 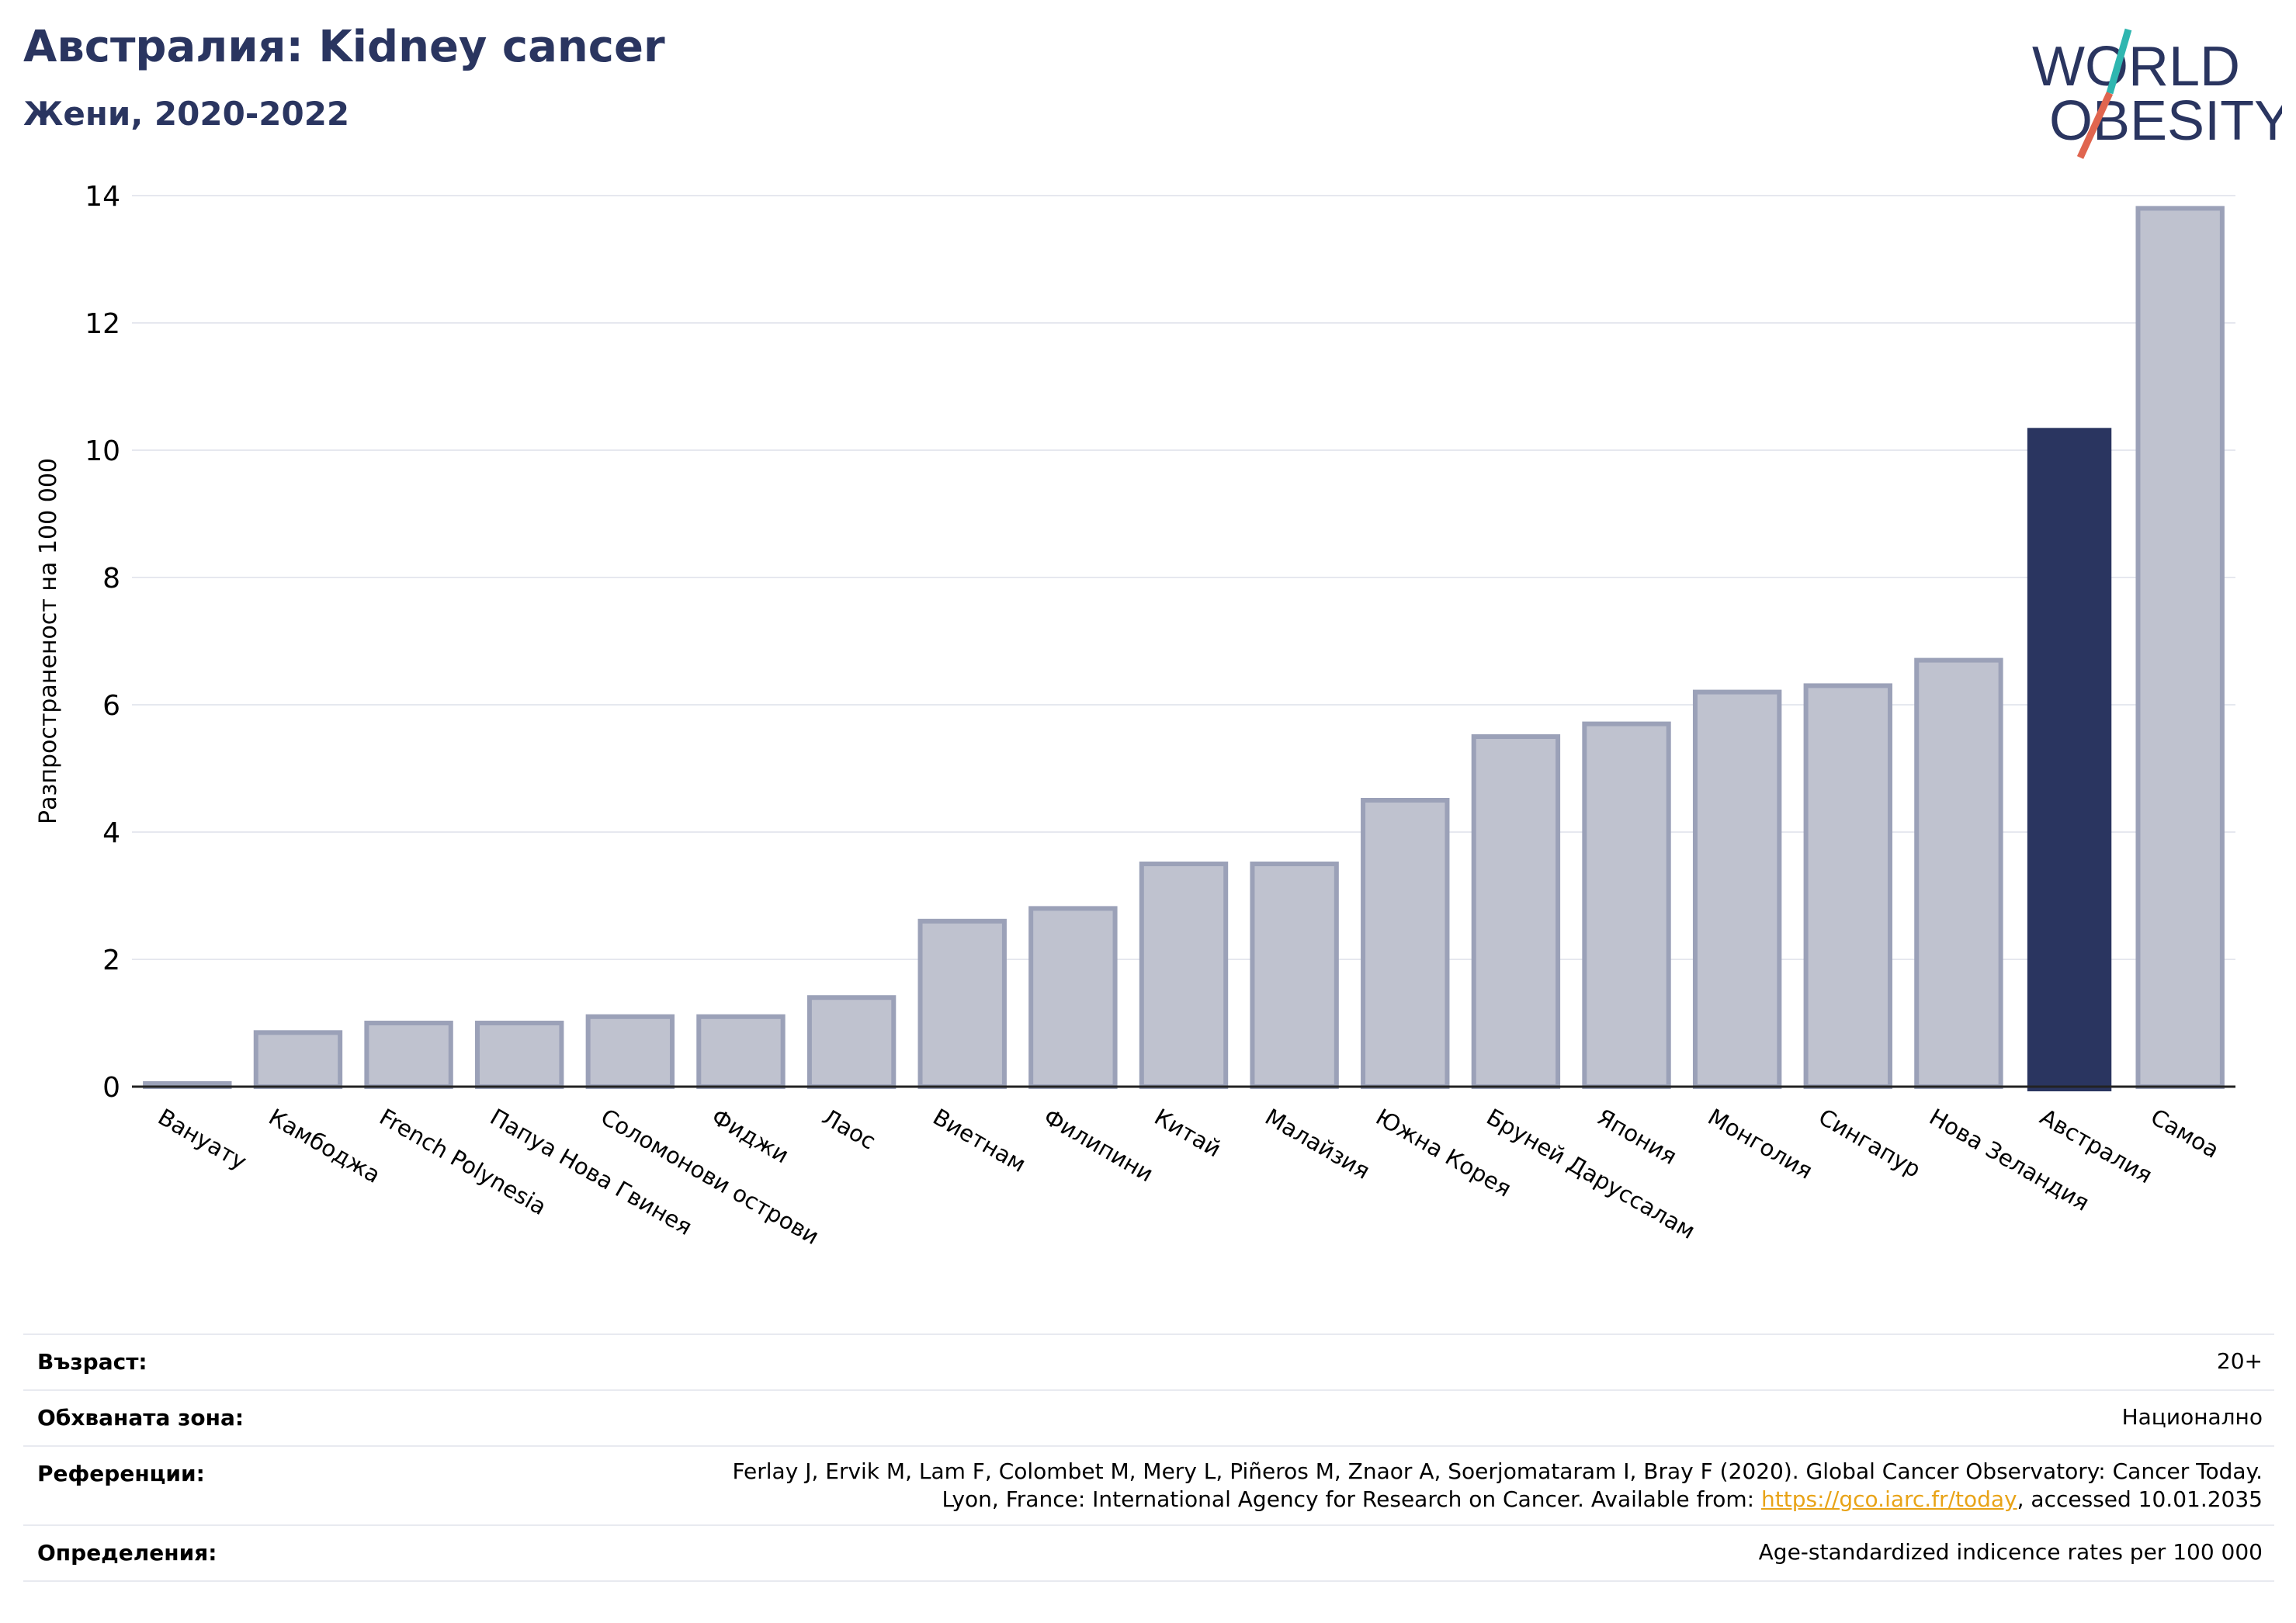 What do you see at coordinates (102, 451) in the screenshot?
I see `y-tick-label: 10` at bounding box center [102, 451].